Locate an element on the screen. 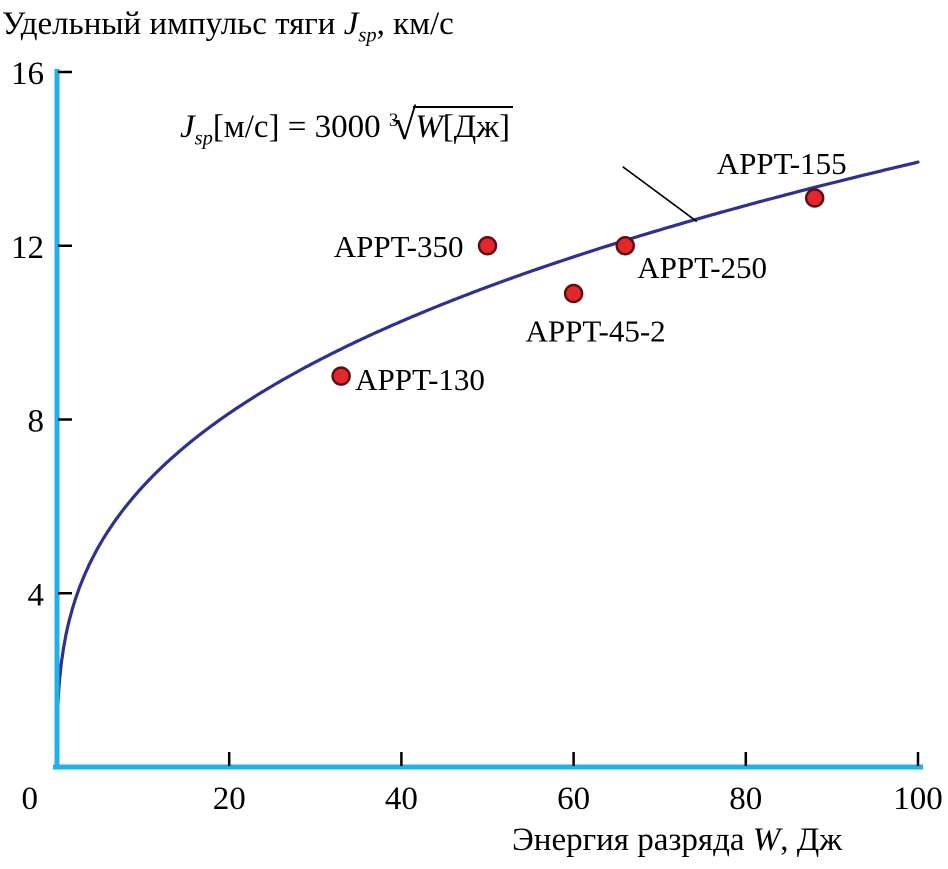 Image resolution: width=948 pixels, height=869 pixels. x-axis-label-text: Энергия разряда is located at coordinates (632, 840).